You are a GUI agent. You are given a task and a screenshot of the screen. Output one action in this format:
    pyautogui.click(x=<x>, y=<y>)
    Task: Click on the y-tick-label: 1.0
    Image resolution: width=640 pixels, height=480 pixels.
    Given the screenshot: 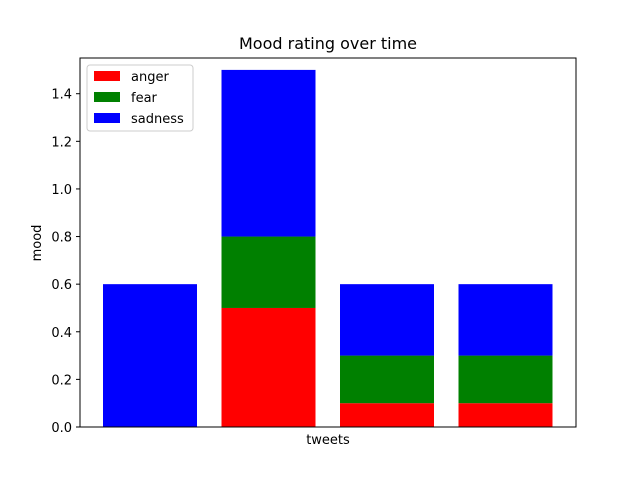 What is the action you would take?
    pyautogui.click(x=61, y=190)
    